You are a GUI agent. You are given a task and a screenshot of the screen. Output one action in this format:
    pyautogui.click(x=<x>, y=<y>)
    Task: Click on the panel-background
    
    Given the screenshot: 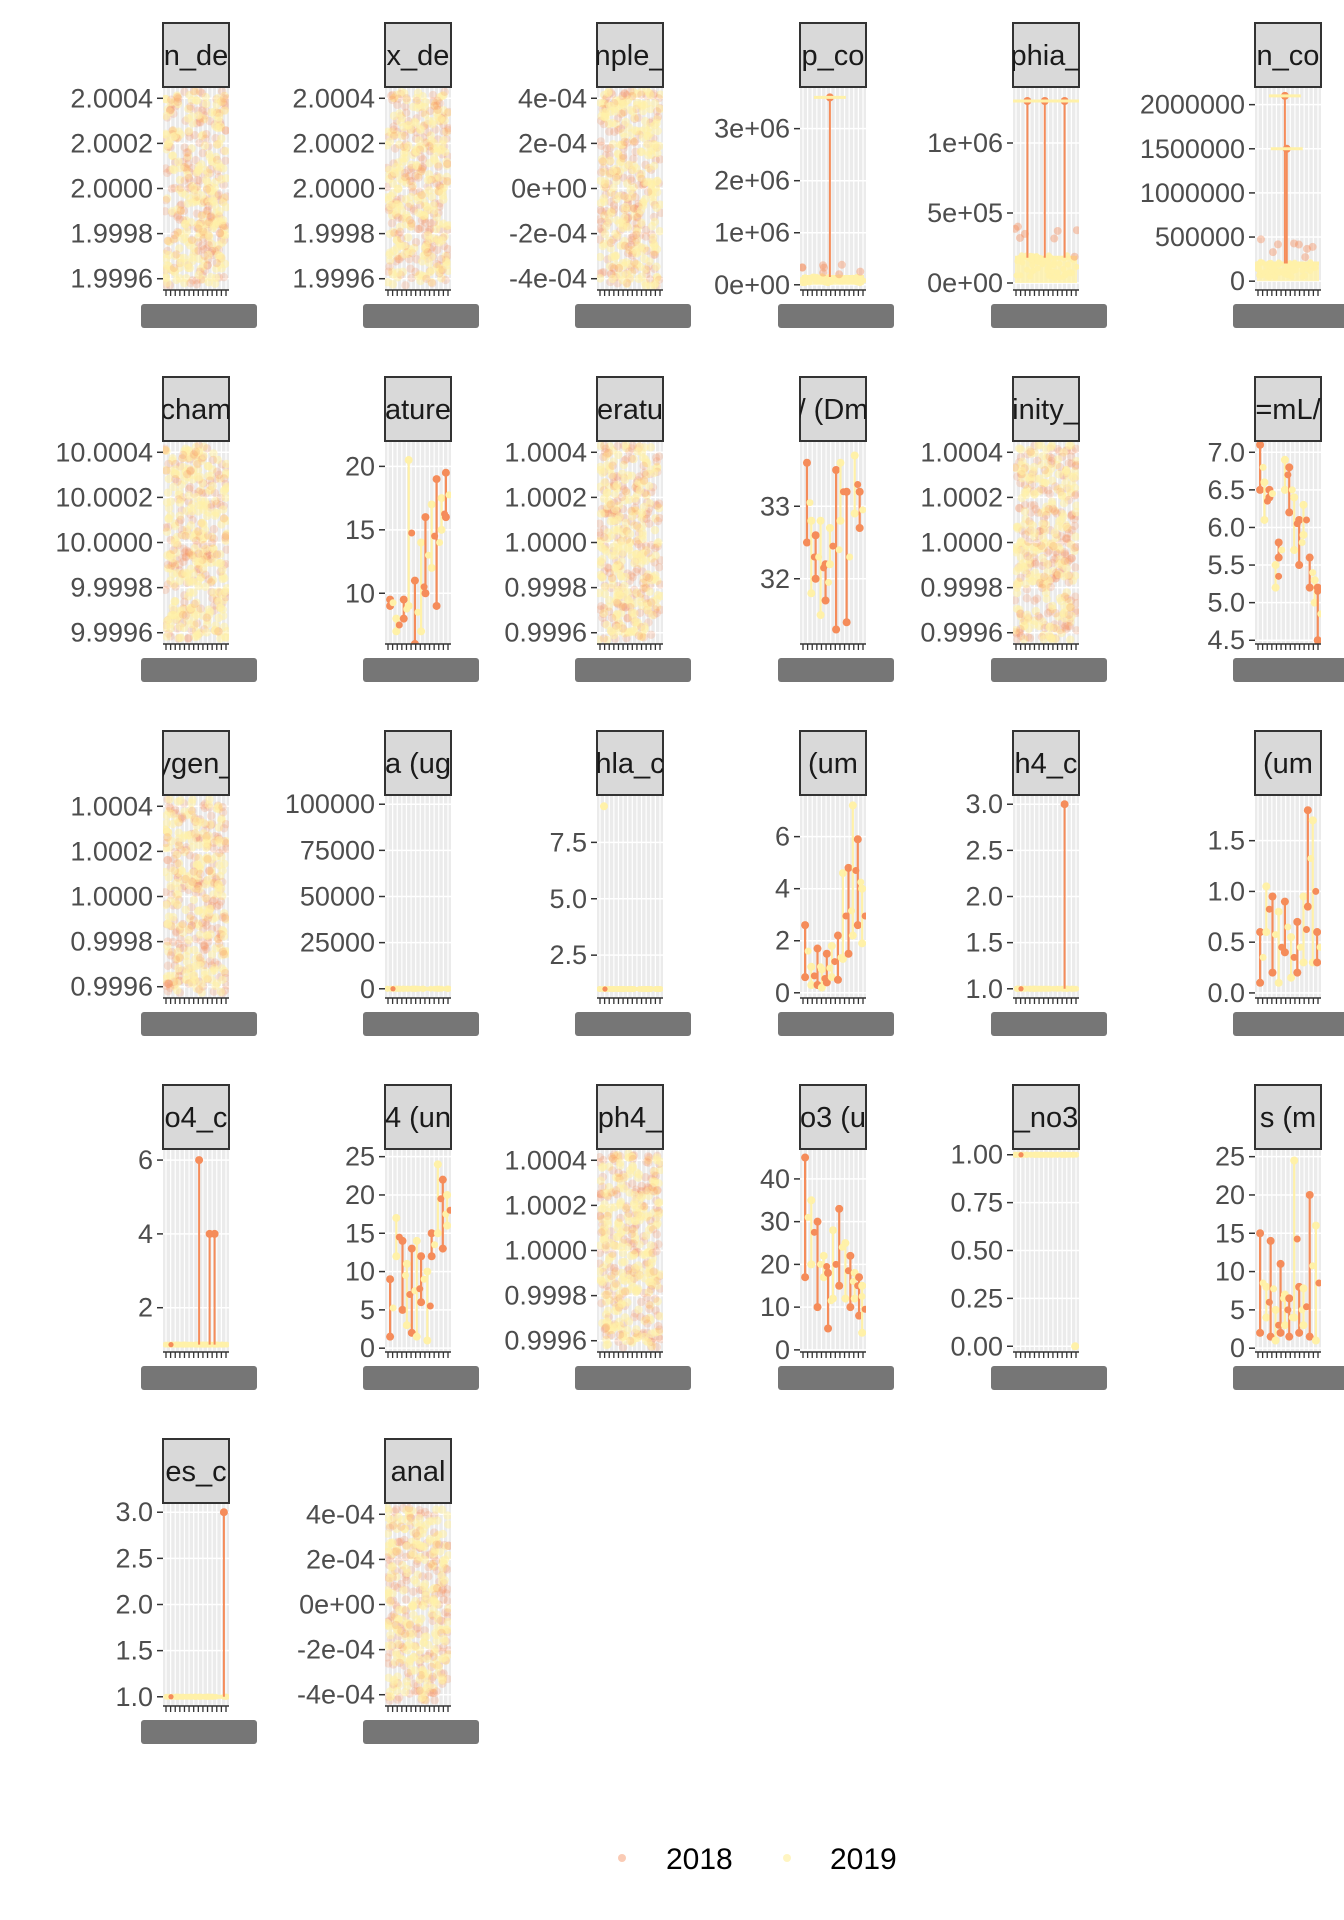 What is the action you would take?
    pyautogui.click(x=630, y=896)
    